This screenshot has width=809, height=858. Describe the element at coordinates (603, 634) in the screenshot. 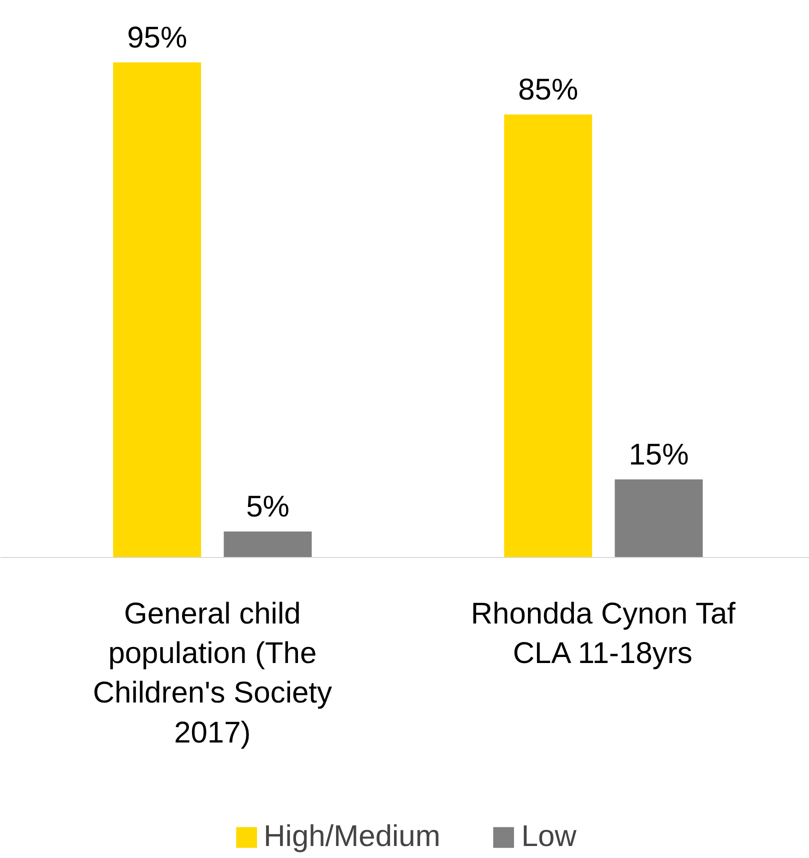

I see `x-tick-label: Rhondda Cynon Taf CLA 11-18yrs` at that location.